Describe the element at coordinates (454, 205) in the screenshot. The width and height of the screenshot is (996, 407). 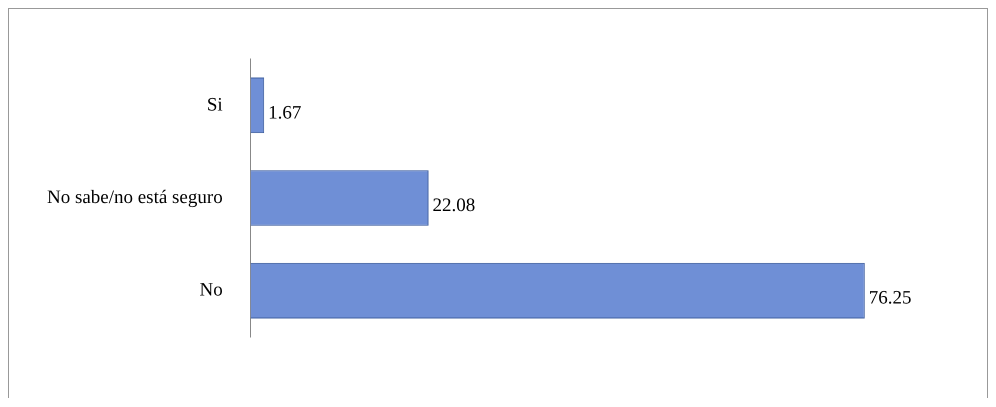
I see `data-label: 22.08` at that location.